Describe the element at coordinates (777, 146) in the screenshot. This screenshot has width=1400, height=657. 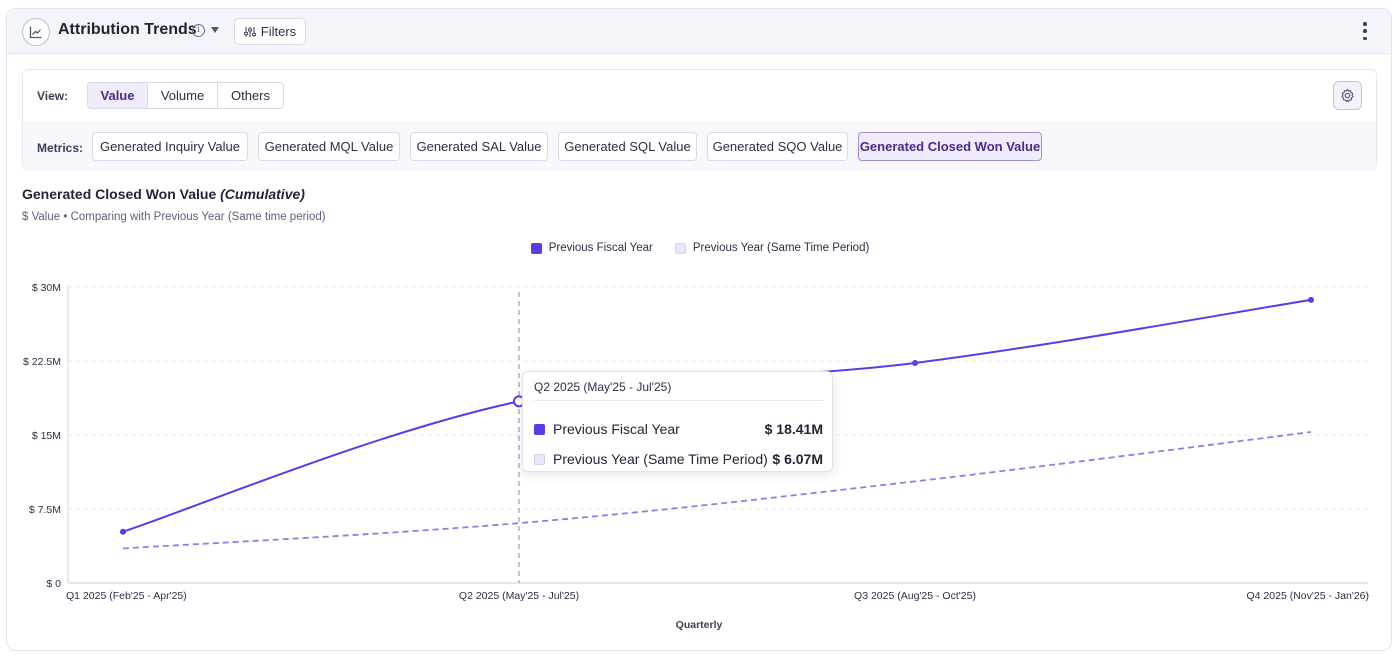
I see `metric-generated-sqo-value: Generated SQO Value` at that location.